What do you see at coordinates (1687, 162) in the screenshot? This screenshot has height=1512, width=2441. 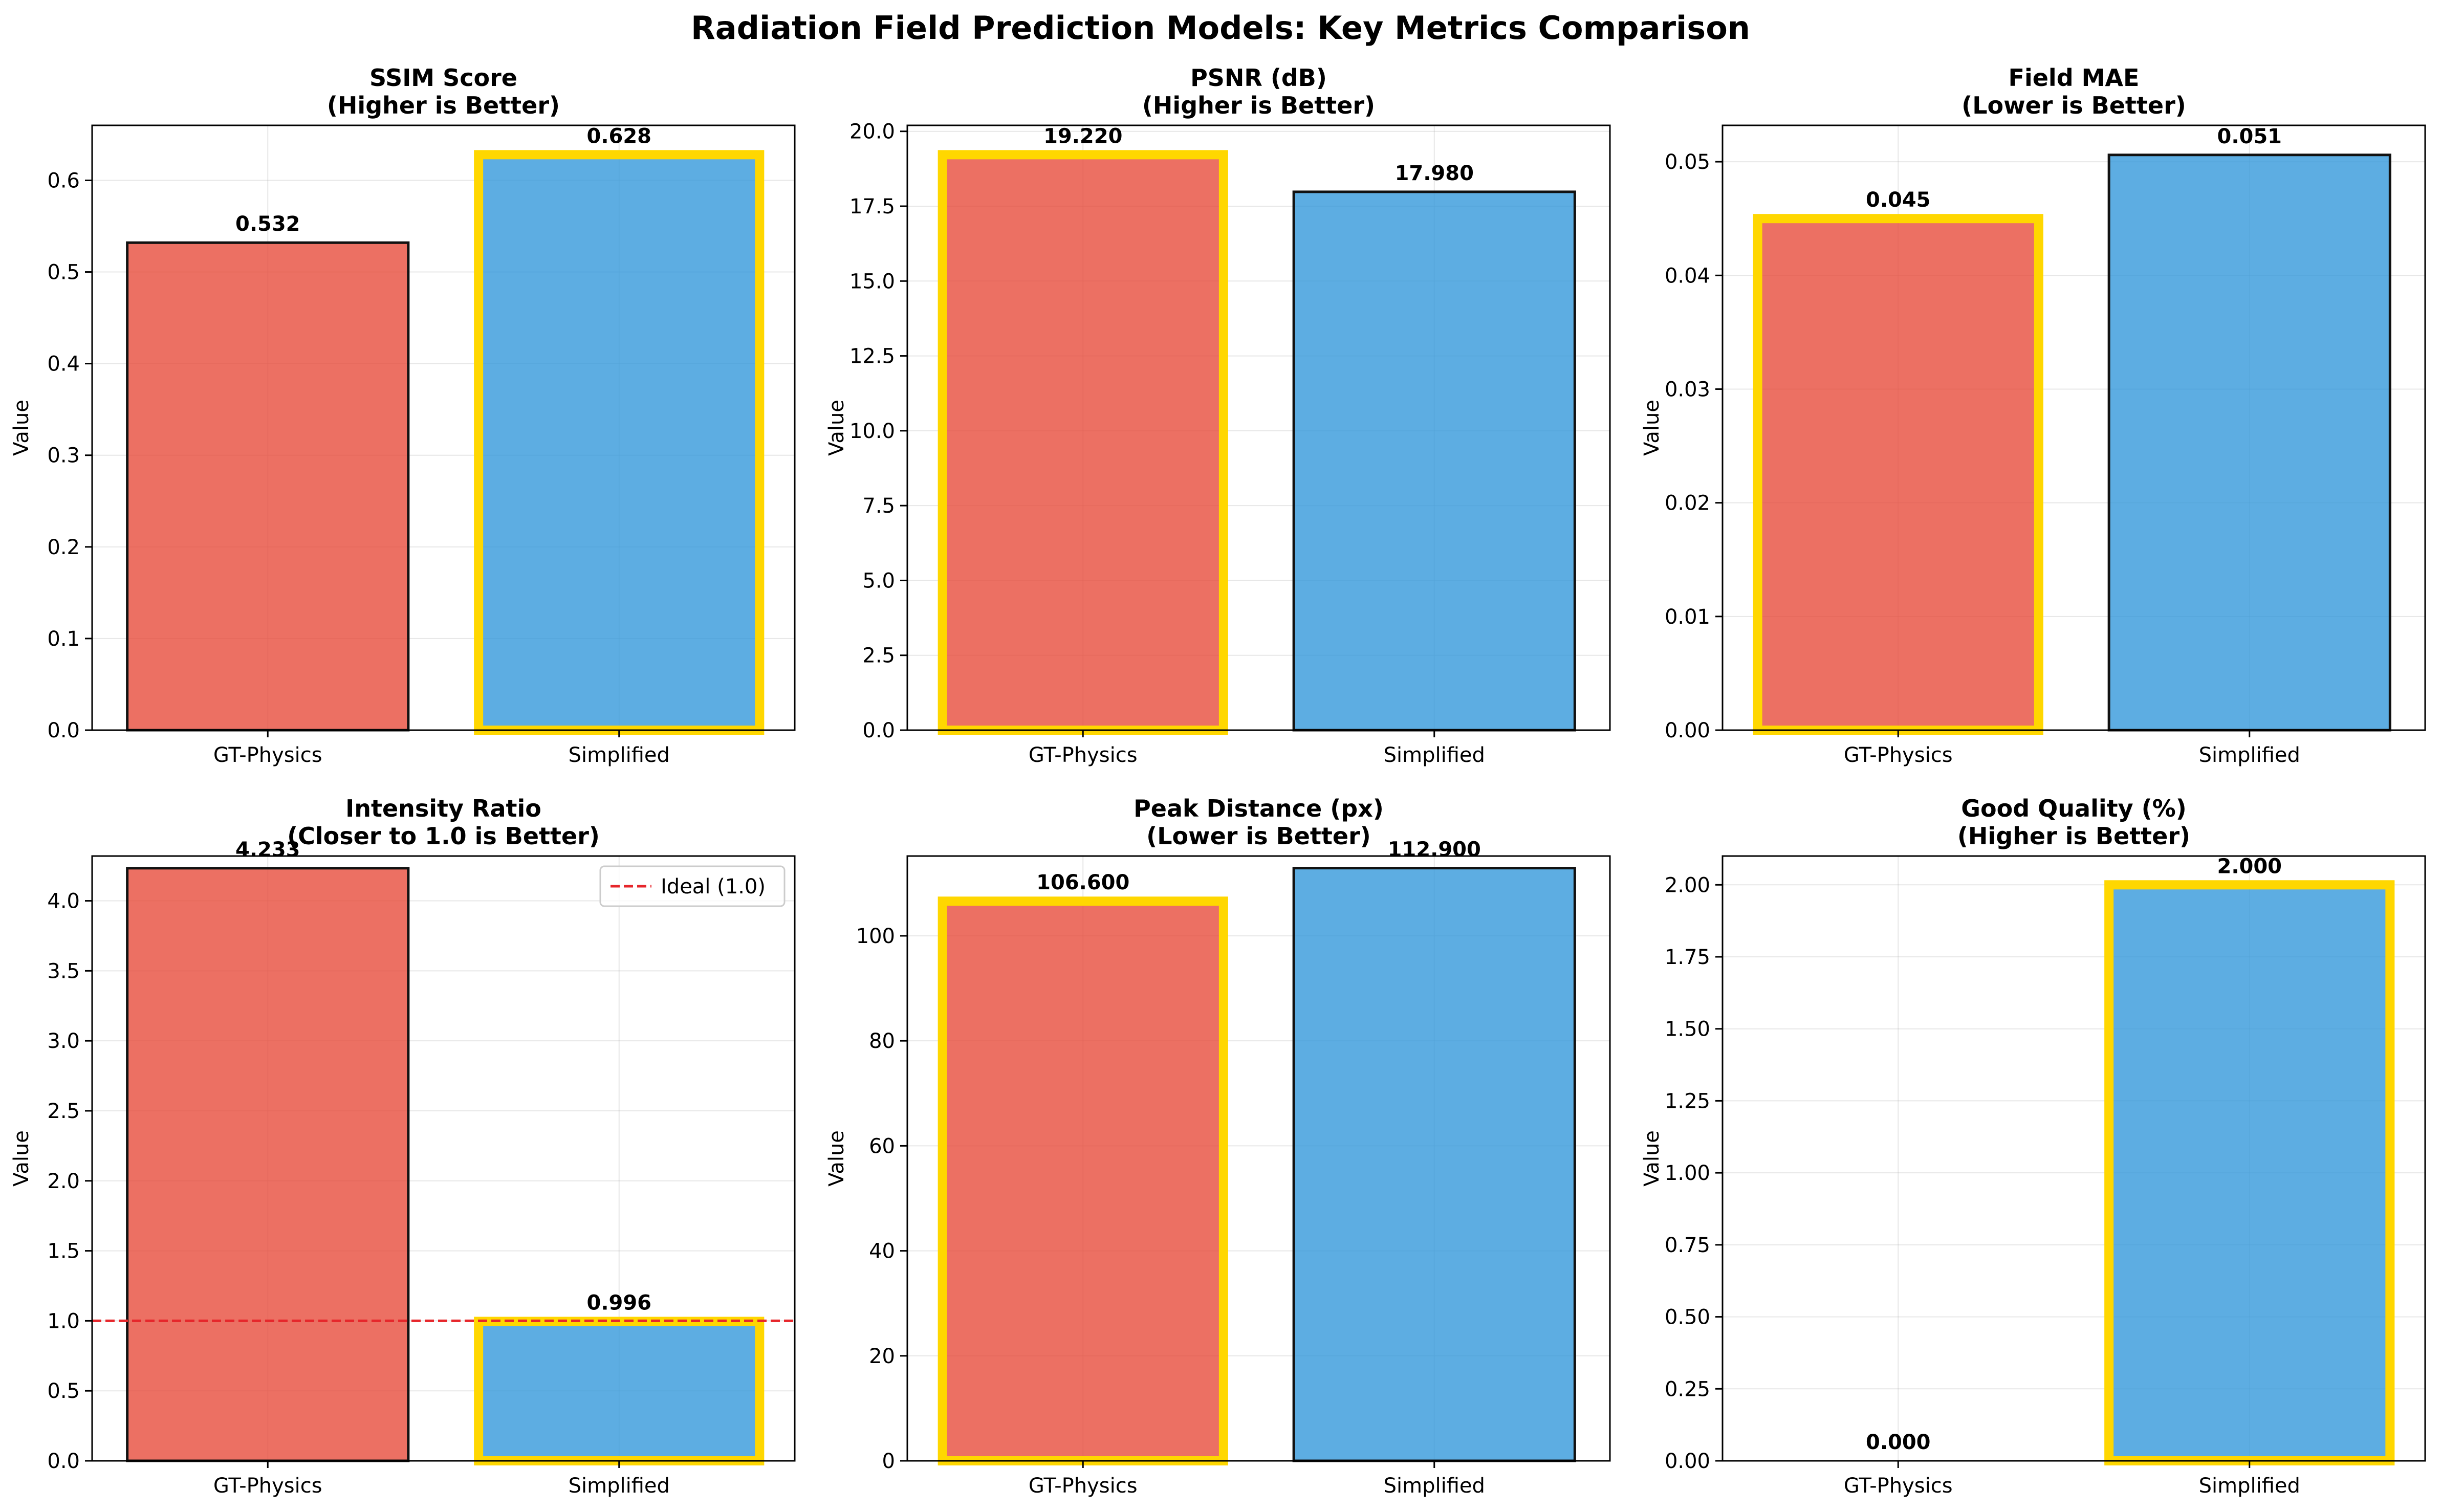 I see `y-tick-label: 0.05` at bounding box center [1687, 162].